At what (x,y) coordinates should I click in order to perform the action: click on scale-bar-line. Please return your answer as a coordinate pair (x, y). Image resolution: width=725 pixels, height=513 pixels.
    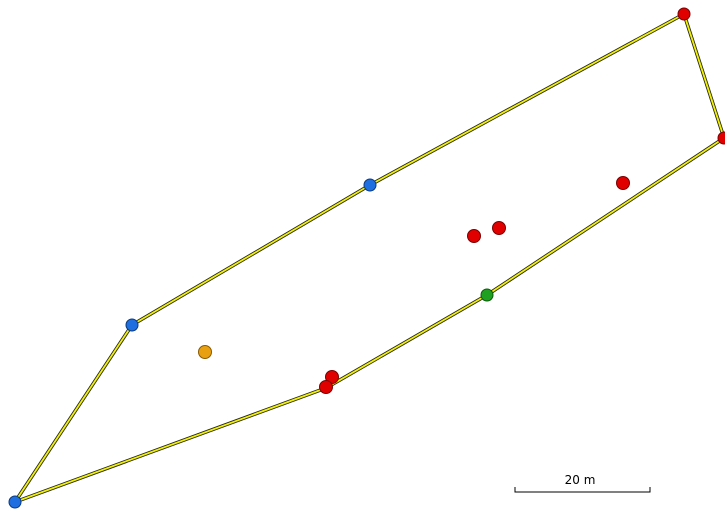
    Looking at the image, I should click on (582, 490).